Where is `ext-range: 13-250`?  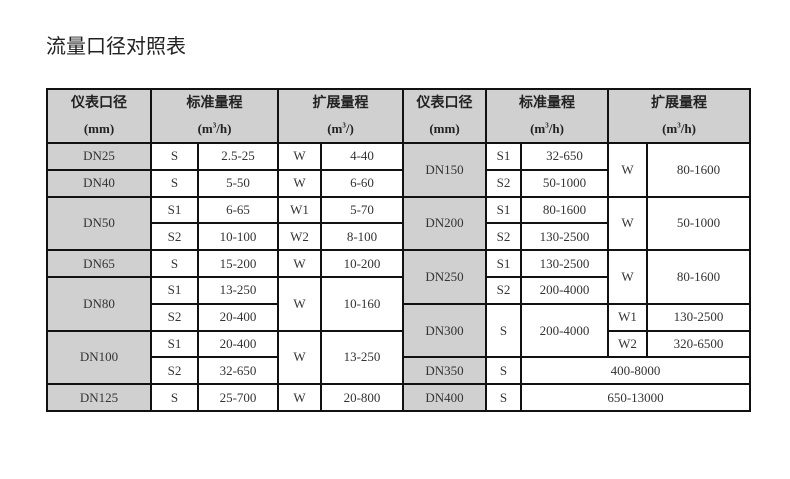
ext-range: 13-250 is located at coordinates (362, 357).